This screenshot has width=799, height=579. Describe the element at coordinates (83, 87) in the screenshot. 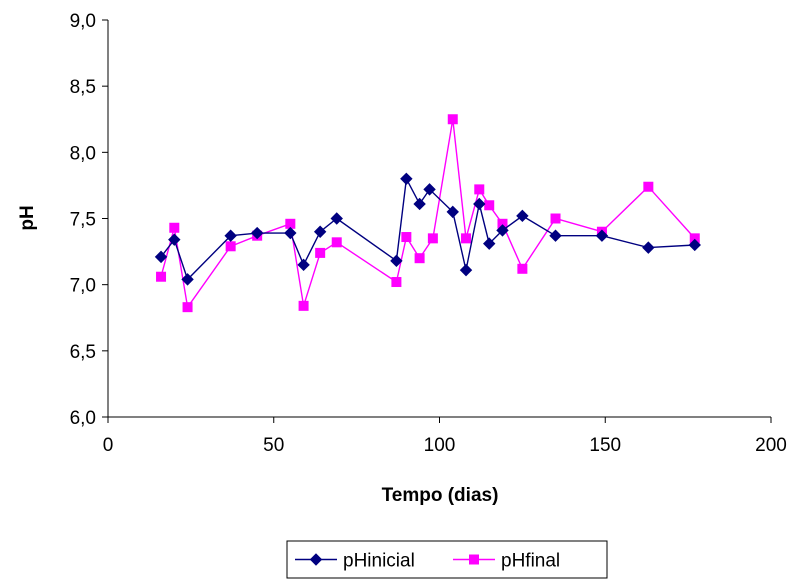

I see `y-tick-label: 8,5` at that location.